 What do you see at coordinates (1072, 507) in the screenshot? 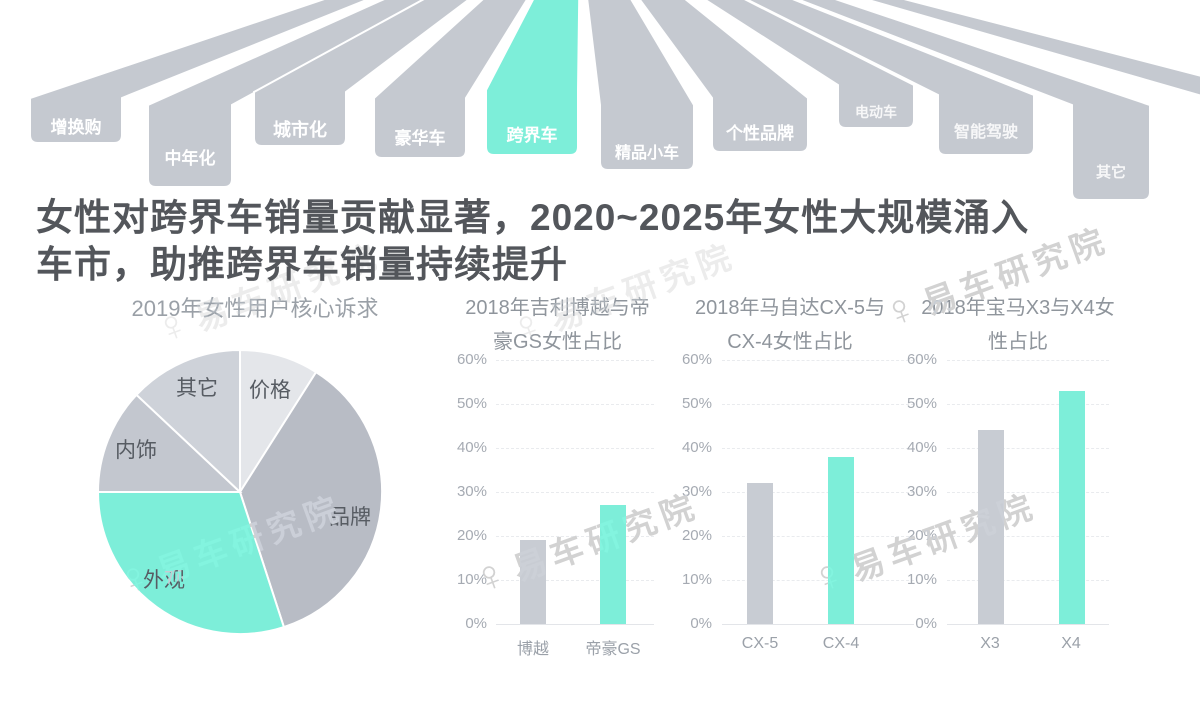
I see `bar-x4` at bounding box center [1072, 507].